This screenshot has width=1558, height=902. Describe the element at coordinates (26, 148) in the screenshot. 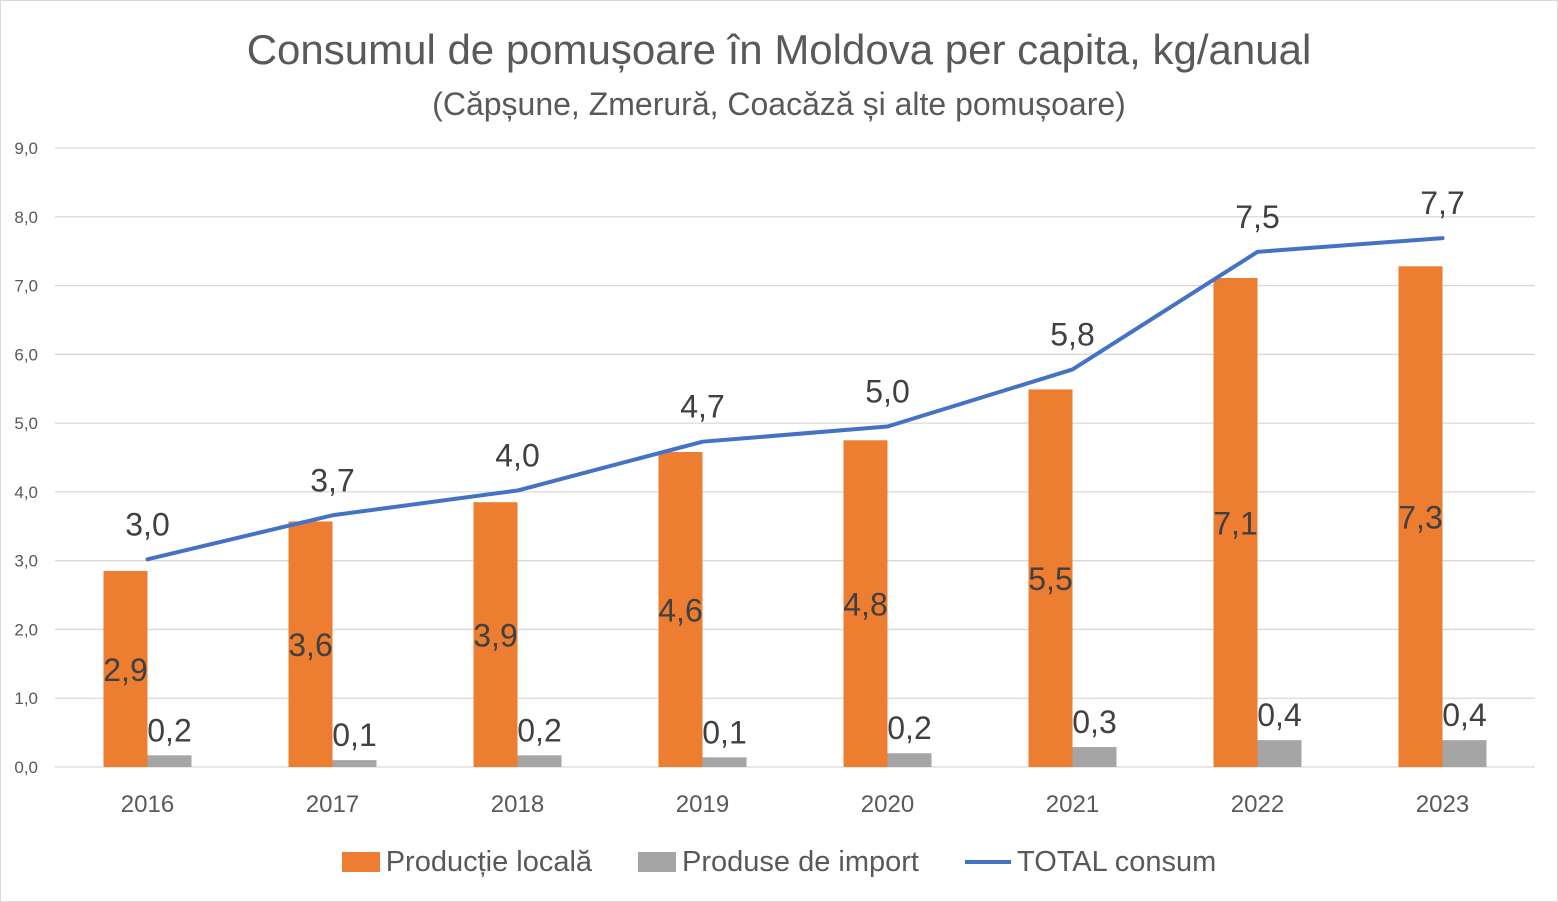

I see `y-tick-label: 9,0` at that location.